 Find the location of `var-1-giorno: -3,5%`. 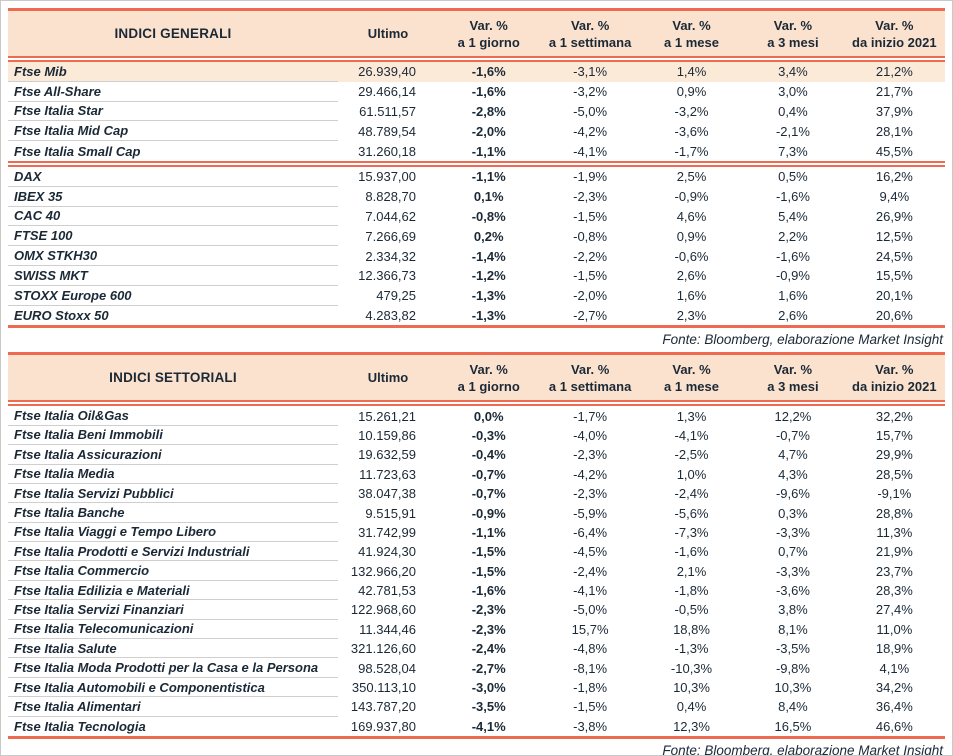

var-1-giorno: -3,5% is located at coordinates (488, 707).